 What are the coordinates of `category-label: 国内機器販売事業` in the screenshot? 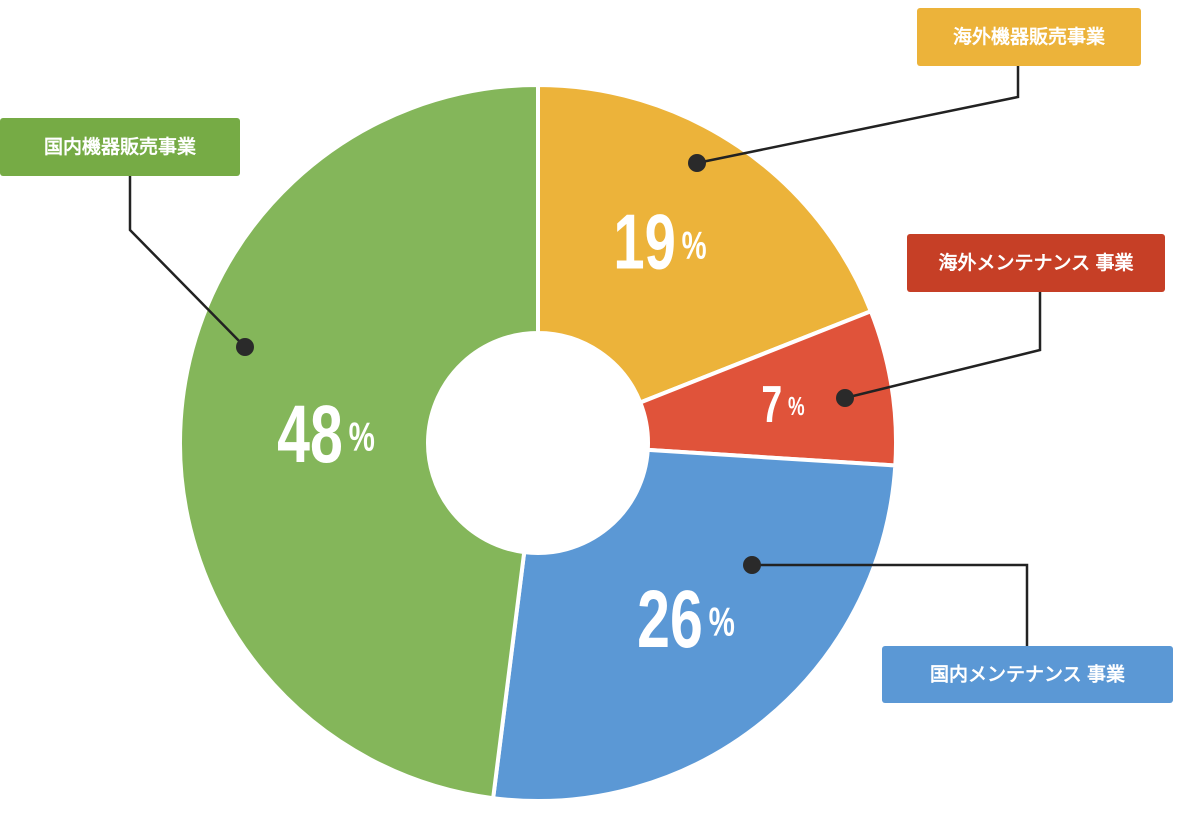 It's located at (120, 146).